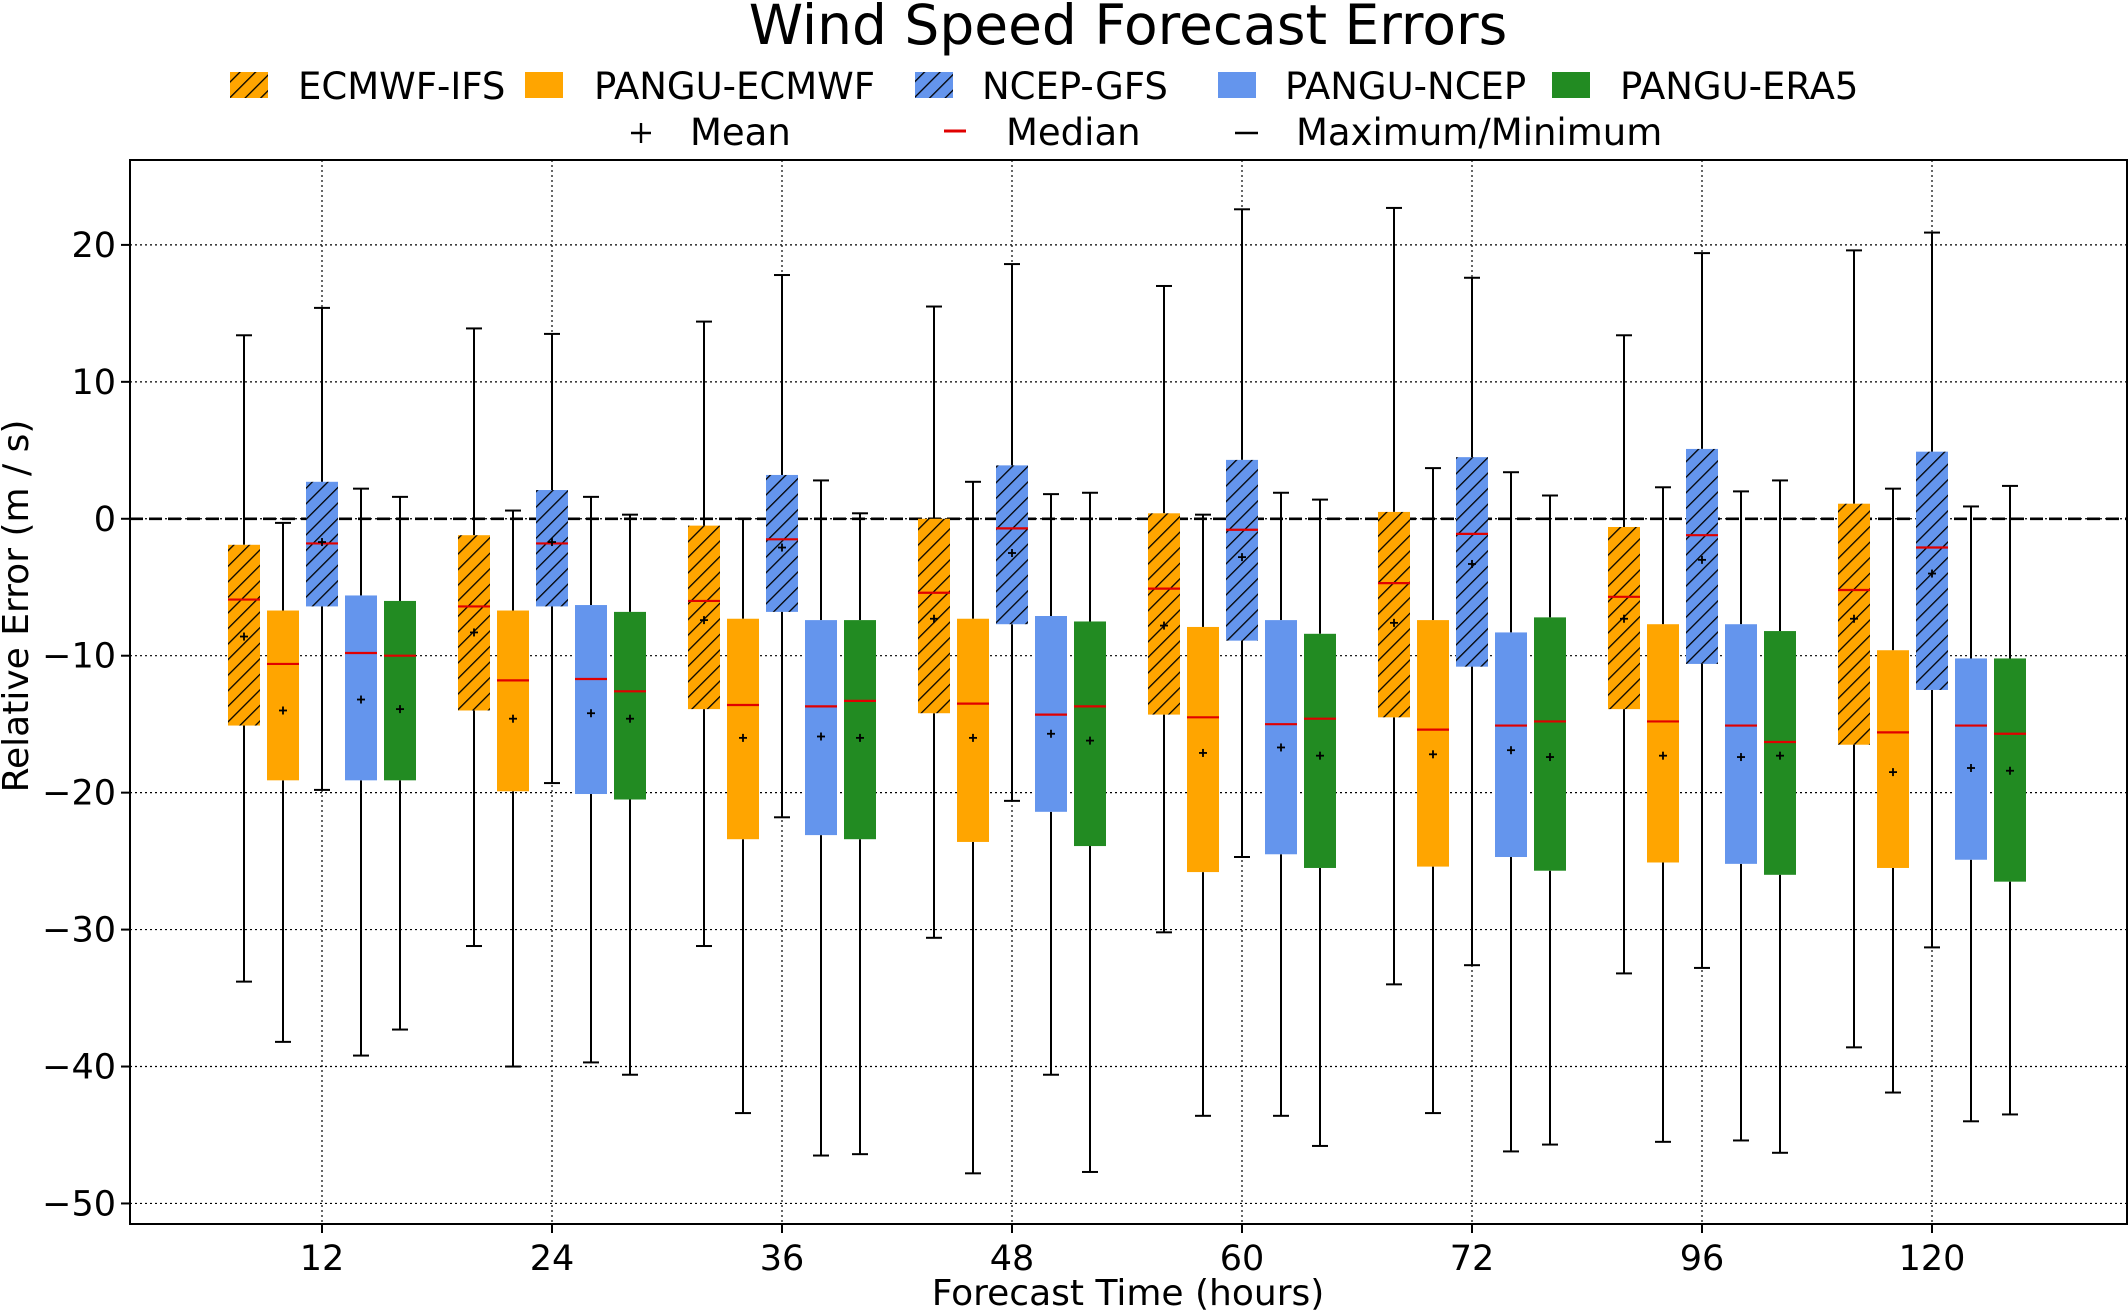  What do you see at coordinates (249, 85) in the screenshot?
I see `legend-swatch-ecmwf-ifs` at bounding box center [249, 85].